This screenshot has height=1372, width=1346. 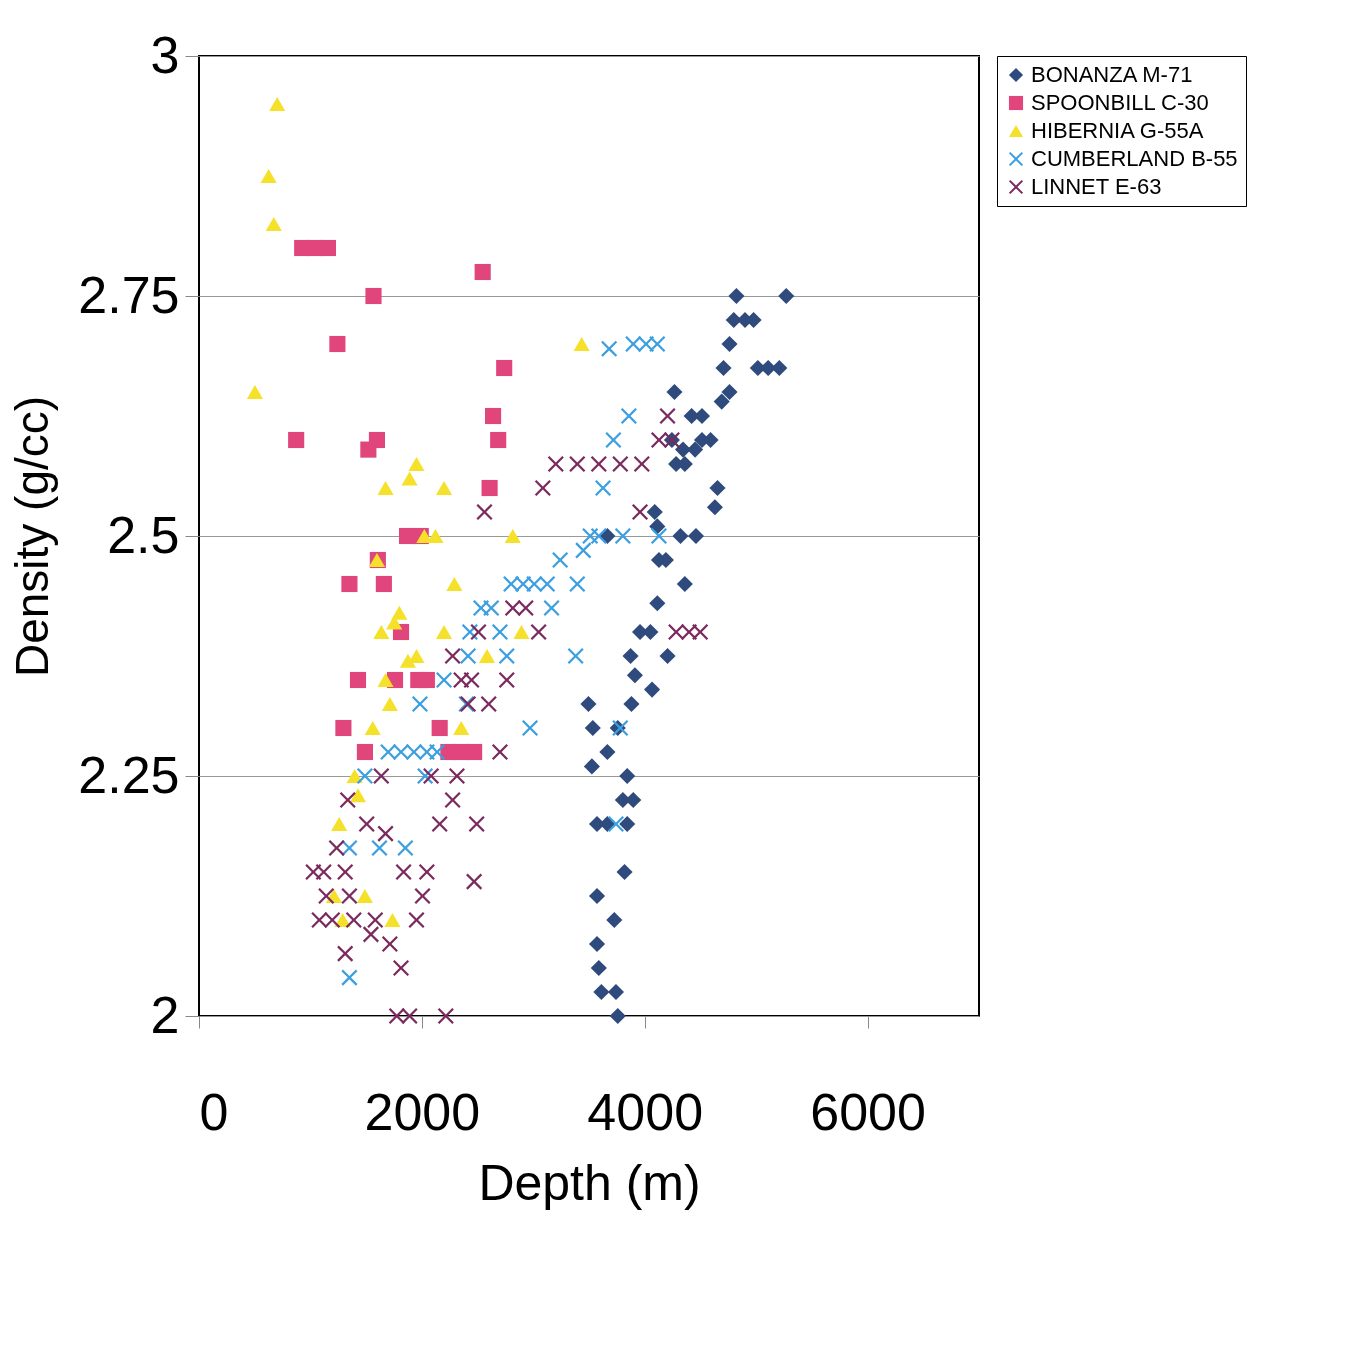 I want to click on x-tick-label: 4000, so click(x=645, y=1111).